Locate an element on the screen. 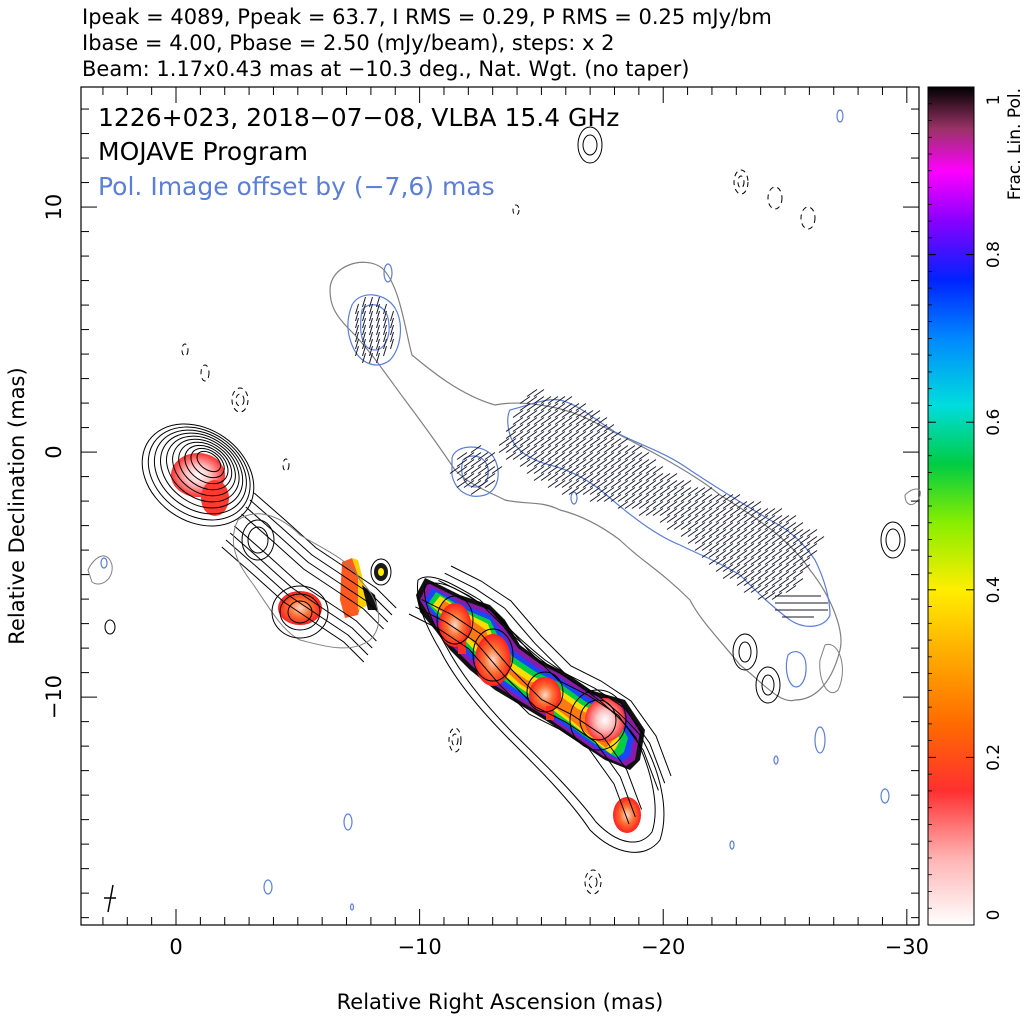  pol-contour-extended is located at coordinates (669, 513).